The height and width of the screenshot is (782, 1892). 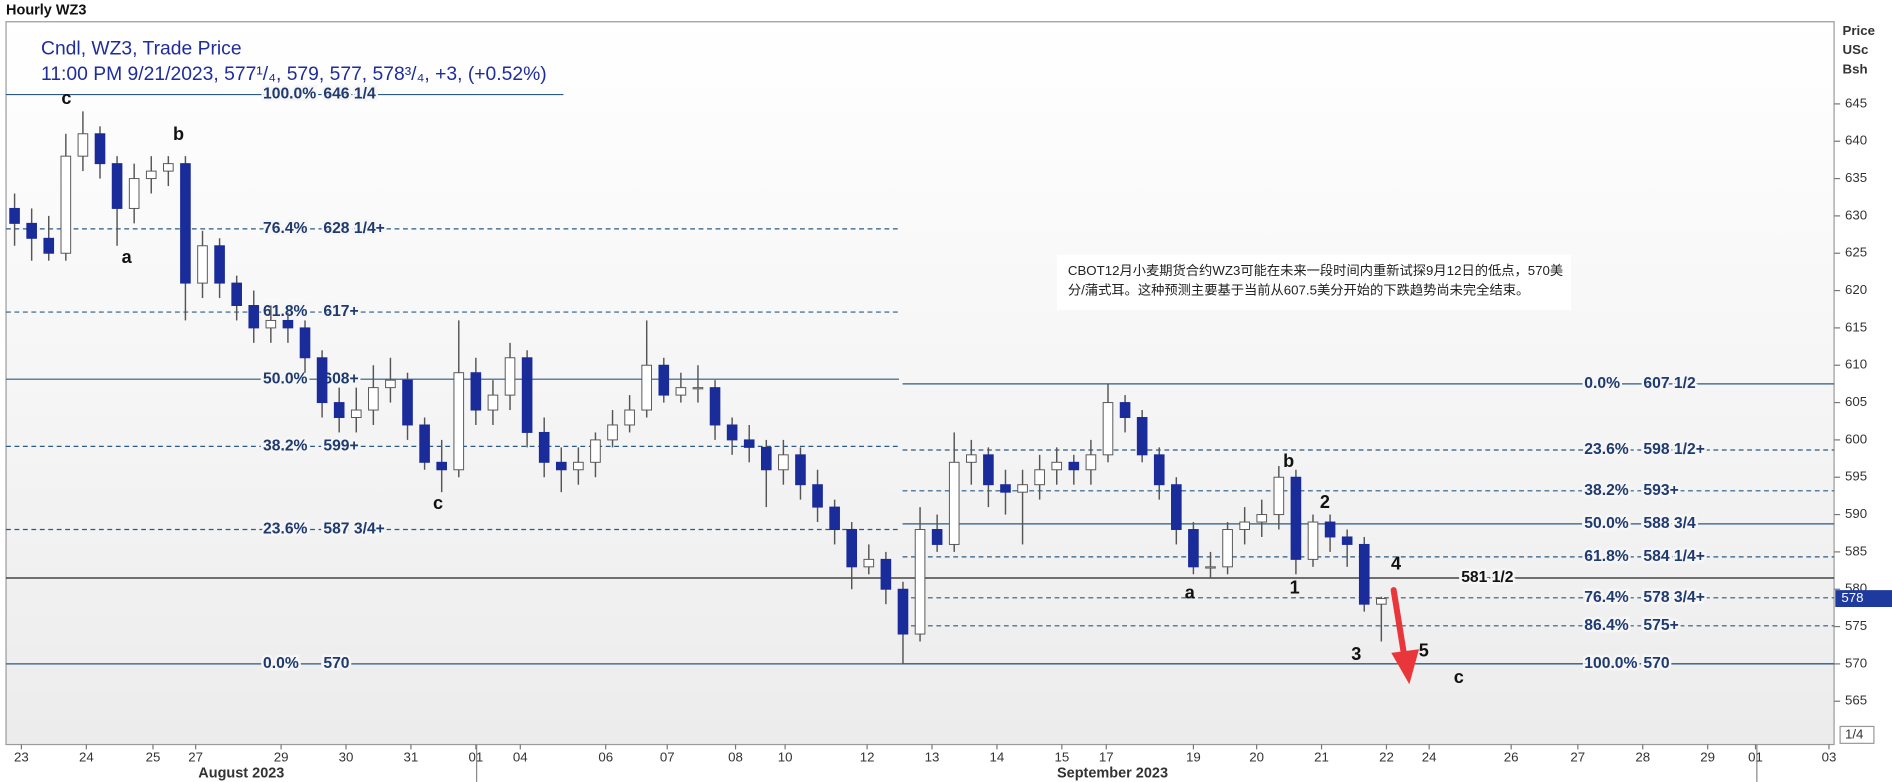 What do you see at coordinates (141, 49) in the screenshot?
I see `legend-line: Cndl, WZ3, Trade Price` at bounding box center [141, 49].